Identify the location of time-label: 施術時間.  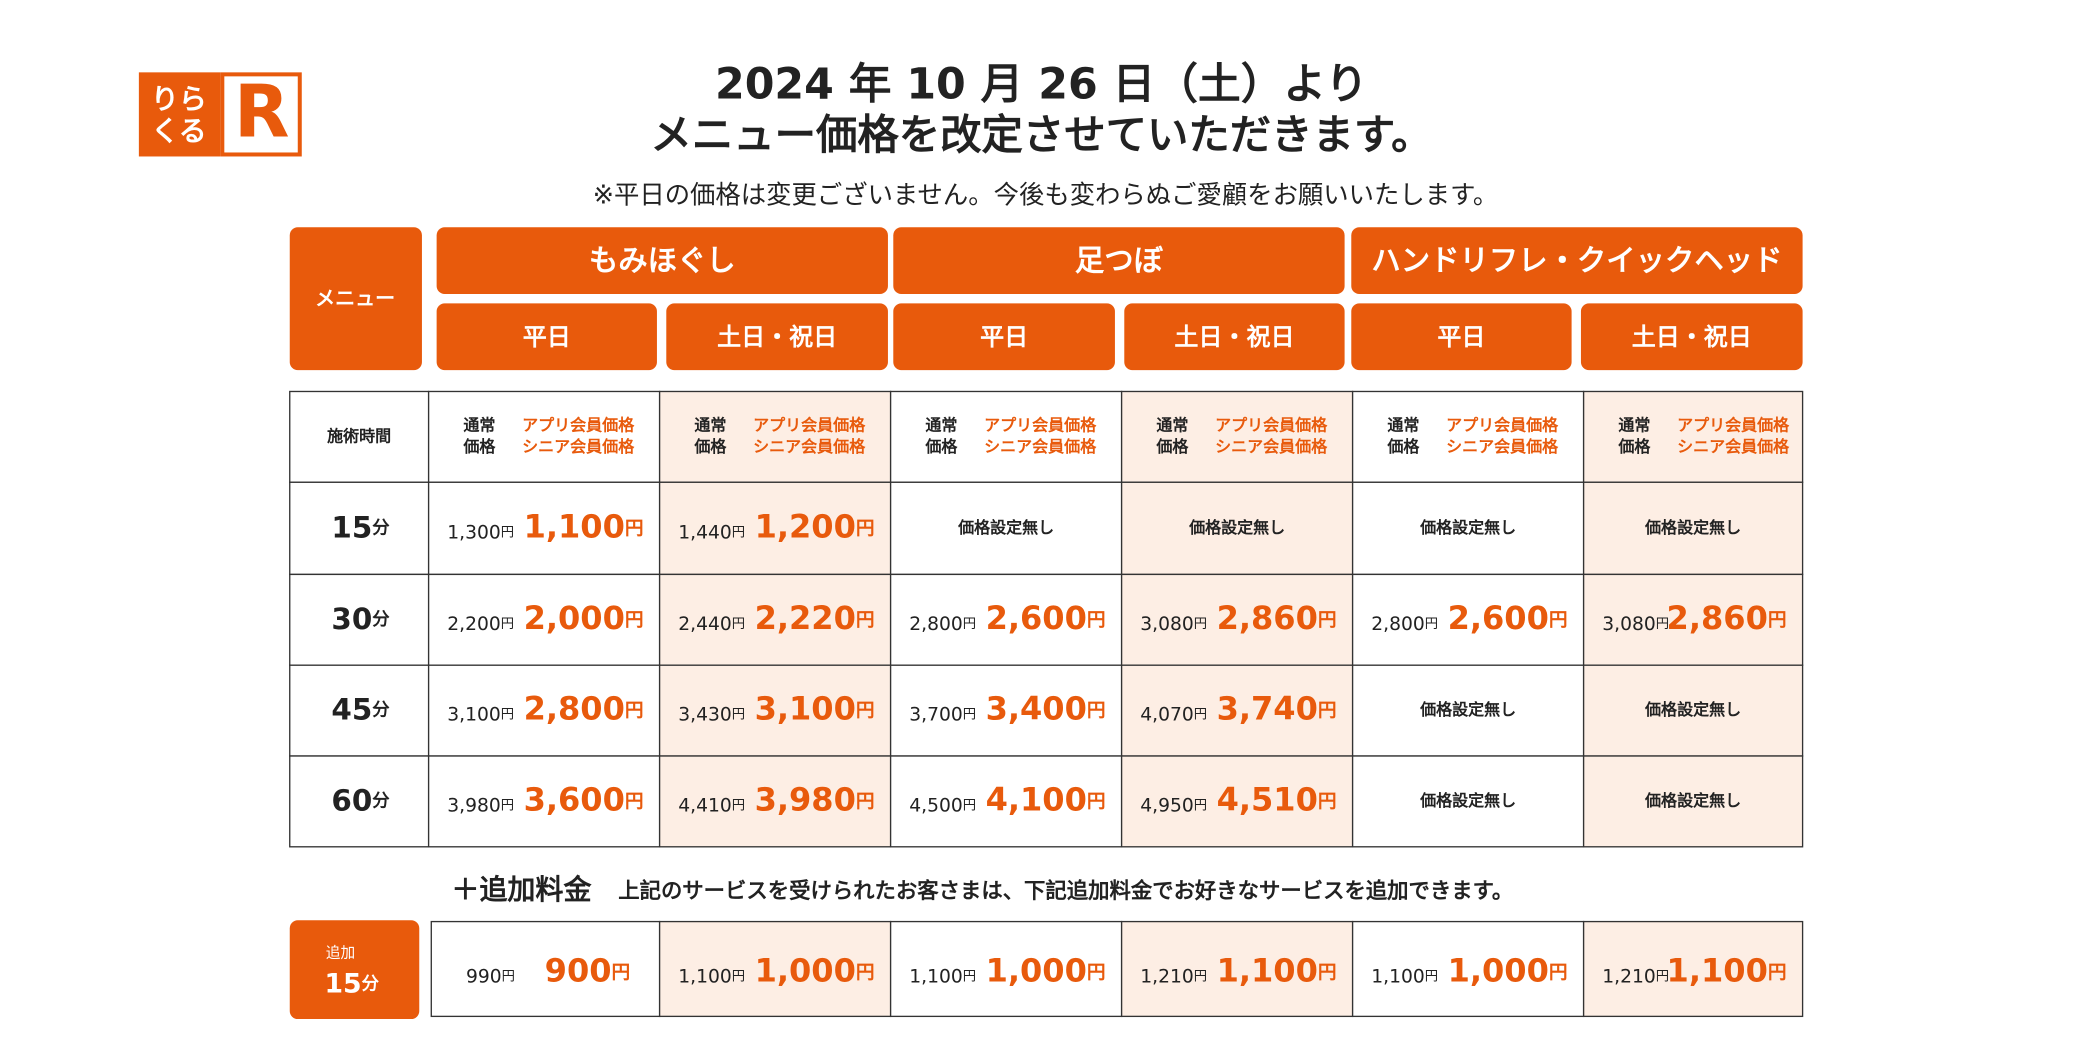
(359, 435).